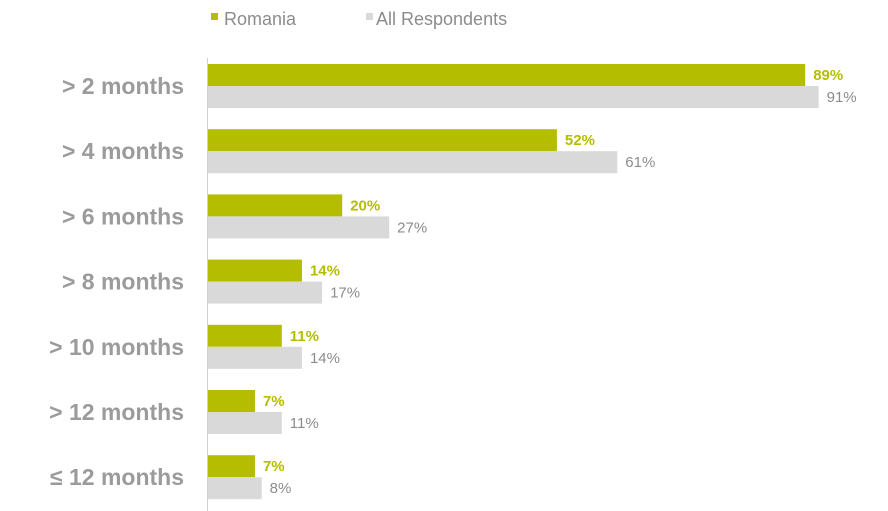 The image size is (888, 511). What do you see at coordinates (842, 97) in the screenshot?
I see `data-label-all-respondents: 91%` at bounding box center [842, 97].